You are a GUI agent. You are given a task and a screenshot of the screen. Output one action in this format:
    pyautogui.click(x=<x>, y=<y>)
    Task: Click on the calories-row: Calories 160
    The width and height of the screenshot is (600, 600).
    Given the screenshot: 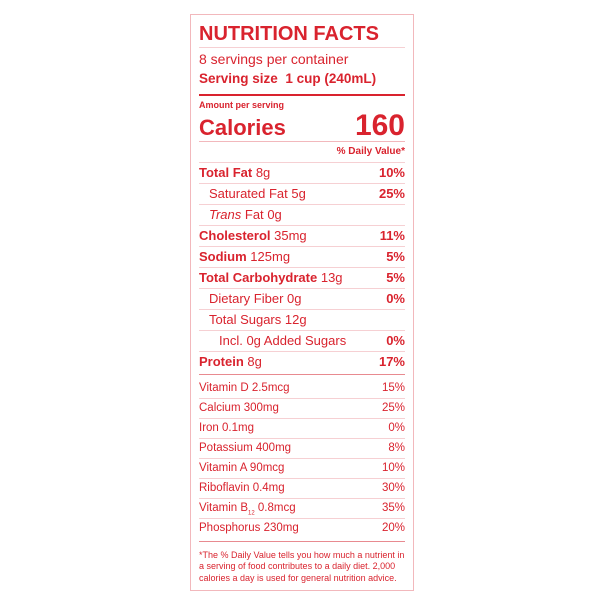 What is the action you would take?
    pyautogui.click(x=302, y=126)
    